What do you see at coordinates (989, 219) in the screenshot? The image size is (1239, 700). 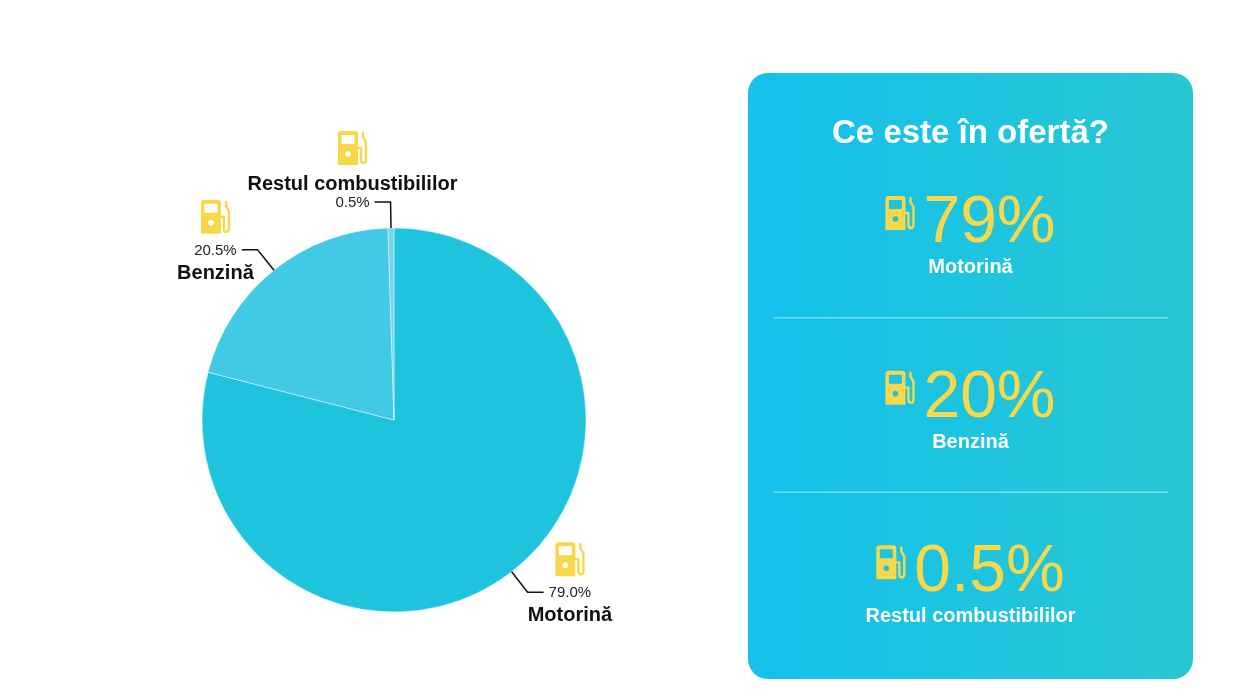 I see `text: 79%` at bounding box center [989, 219].